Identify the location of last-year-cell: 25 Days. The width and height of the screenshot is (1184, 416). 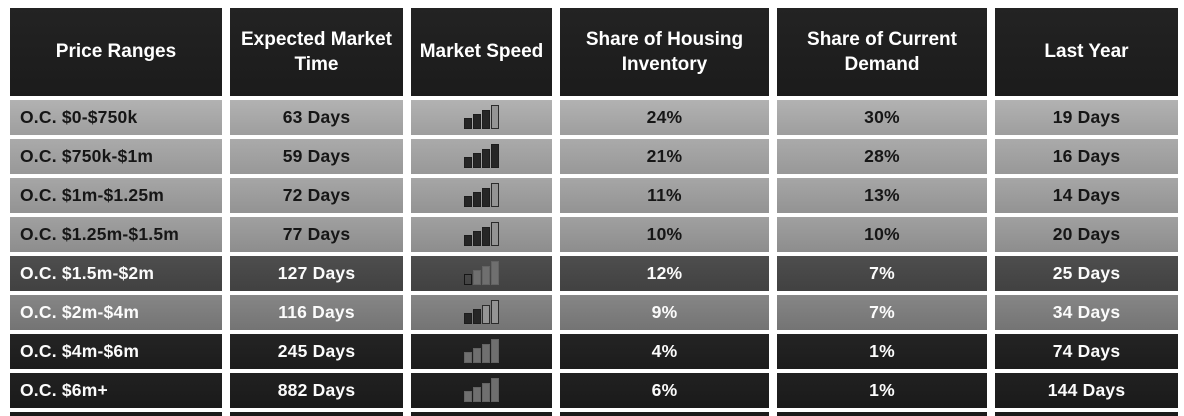
(1086, 273).